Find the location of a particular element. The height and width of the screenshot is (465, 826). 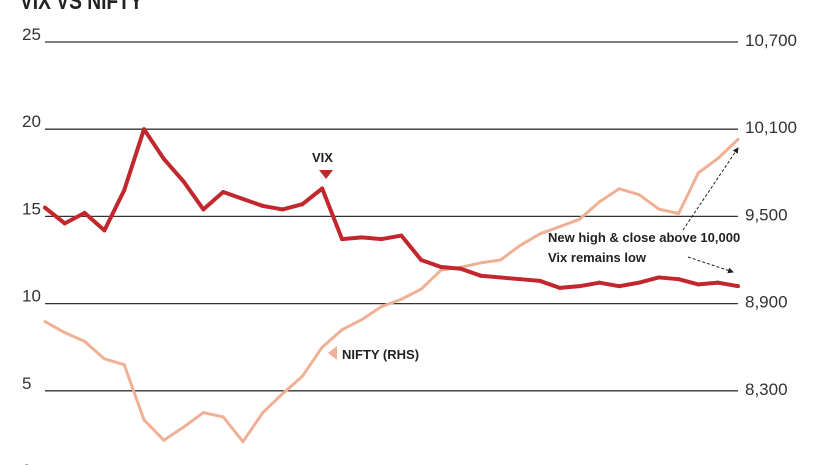

y-tick-right: 9,500 is located at coordinates (766, 214).